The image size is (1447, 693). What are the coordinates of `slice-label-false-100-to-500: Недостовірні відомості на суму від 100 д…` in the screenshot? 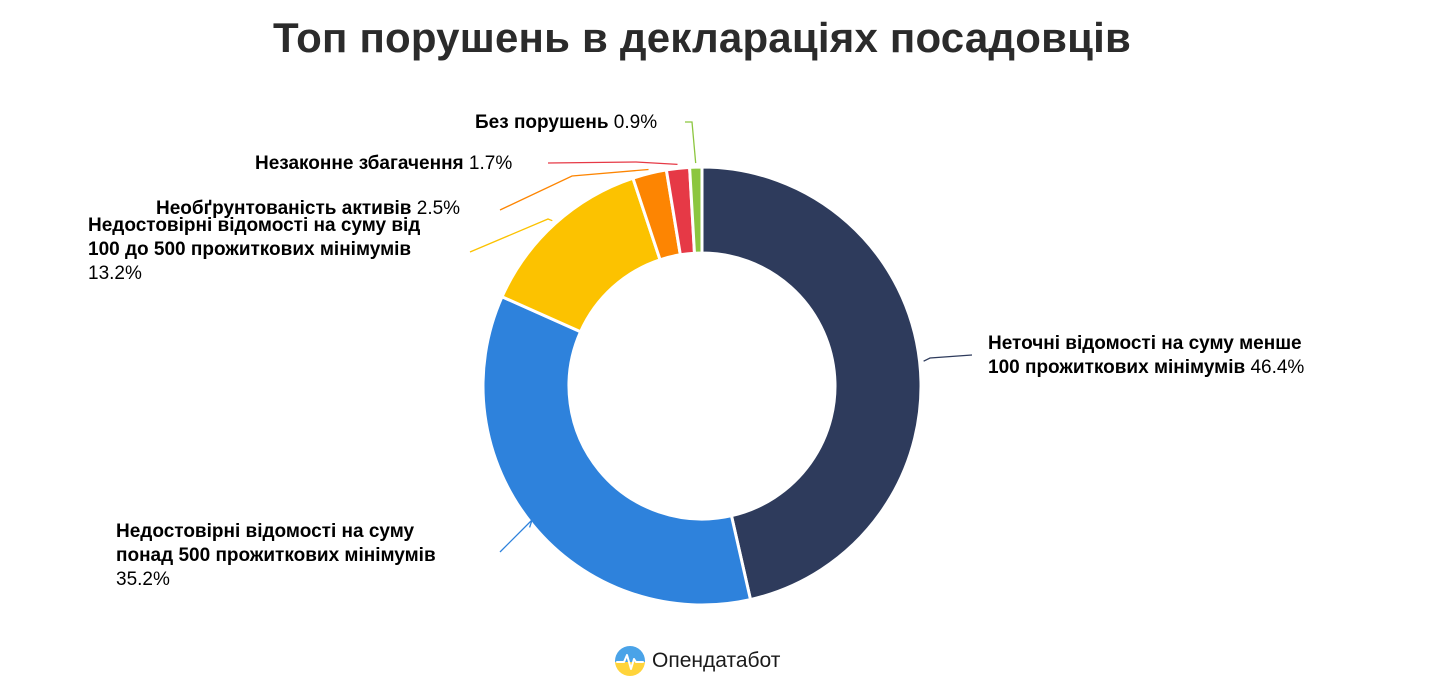 It's located at (254, 249).